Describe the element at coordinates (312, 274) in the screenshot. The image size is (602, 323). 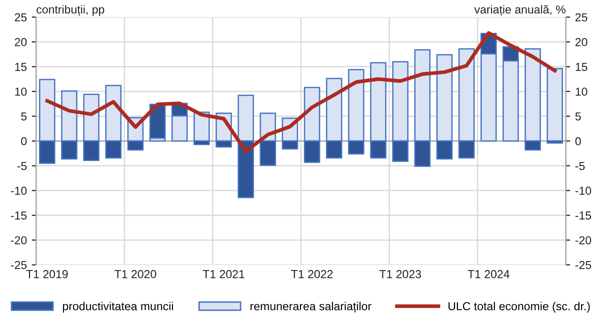
I see `x-tick-label: T1 2022` at that location.